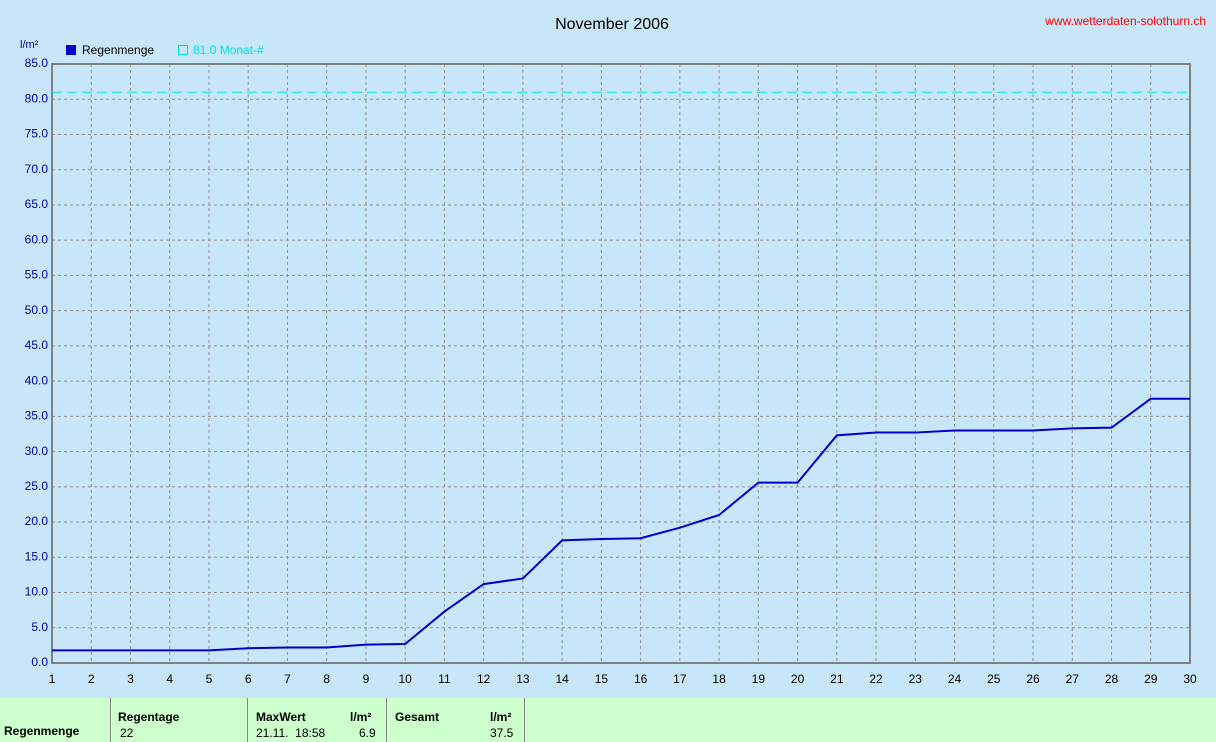 The image size is (1216, 742). I want to click on source: www.wetterdaten-solothurn.ch, so click(1125, 21).